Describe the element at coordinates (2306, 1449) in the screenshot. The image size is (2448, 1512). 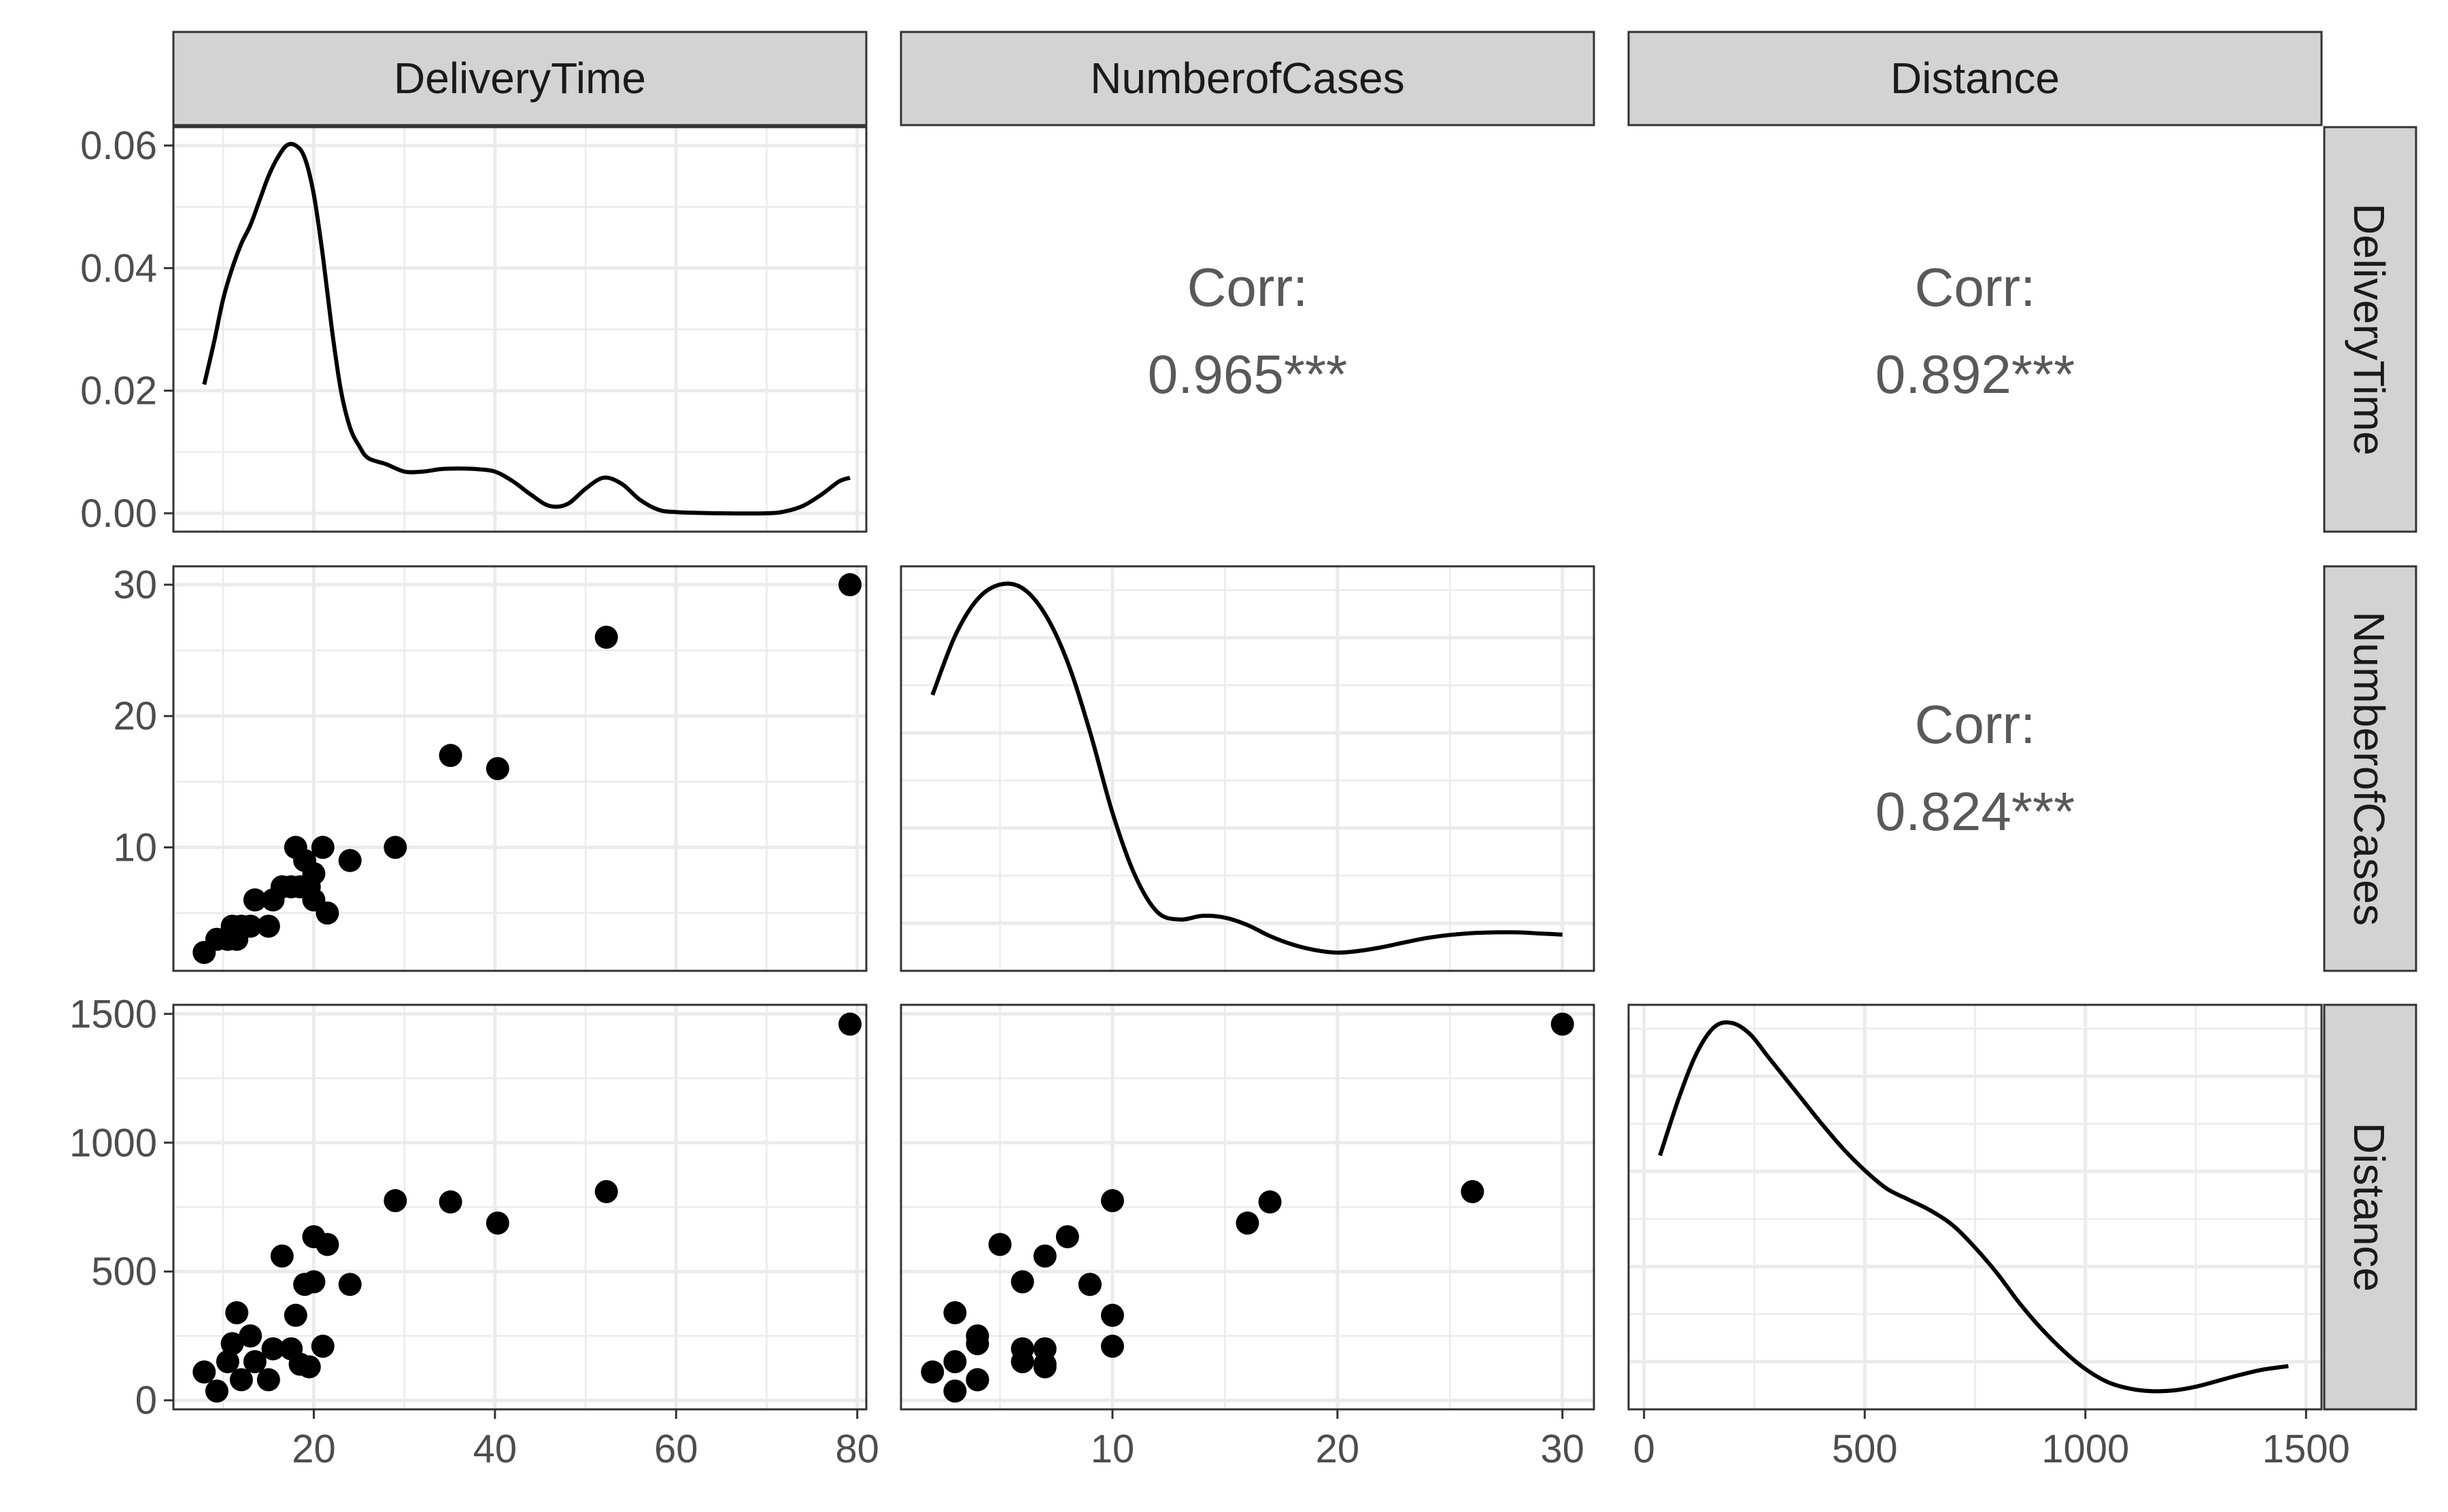
I see `x-tick-label: 1500` at that location.